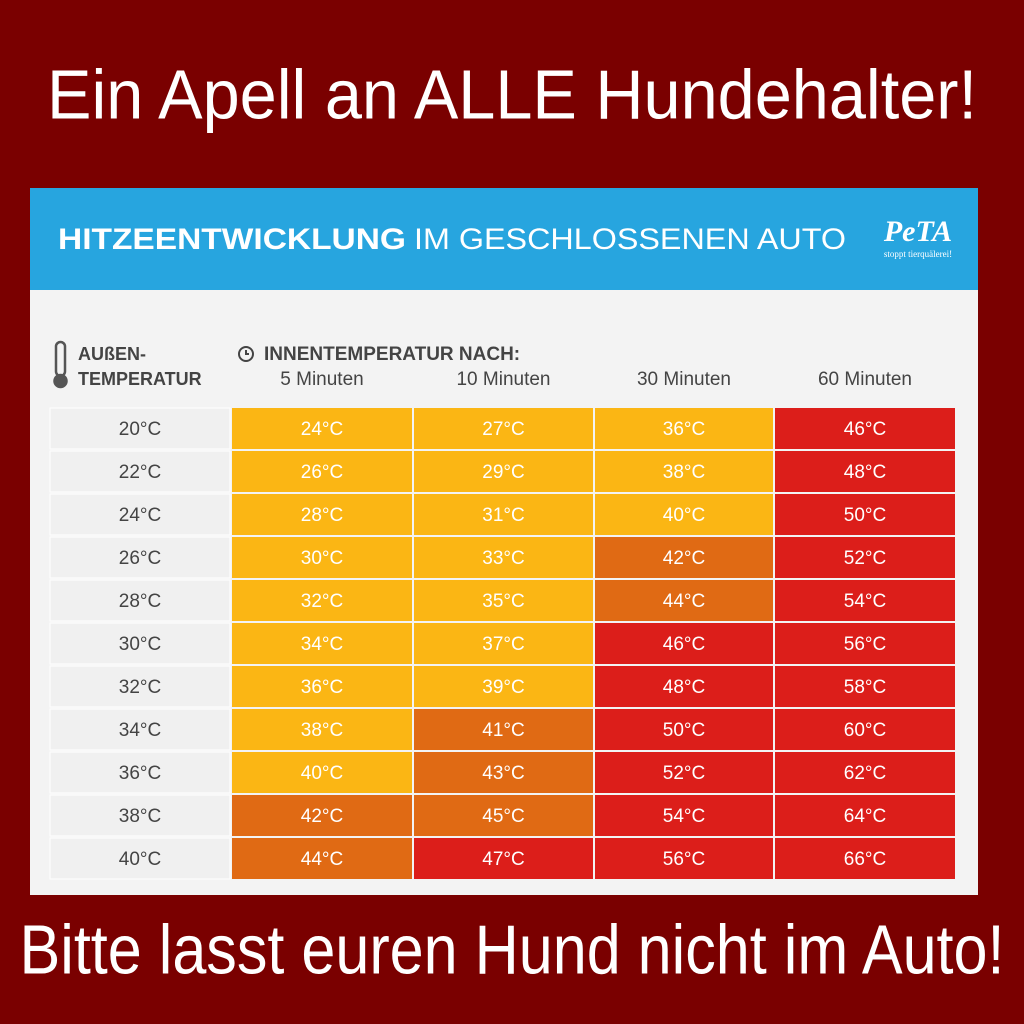 This screenshot has height=1024, width=1024. What do you see at coordinates (322, 515) in the screenshot?
I see `inside-temp: 28°C` at bounding box center [322, 515].